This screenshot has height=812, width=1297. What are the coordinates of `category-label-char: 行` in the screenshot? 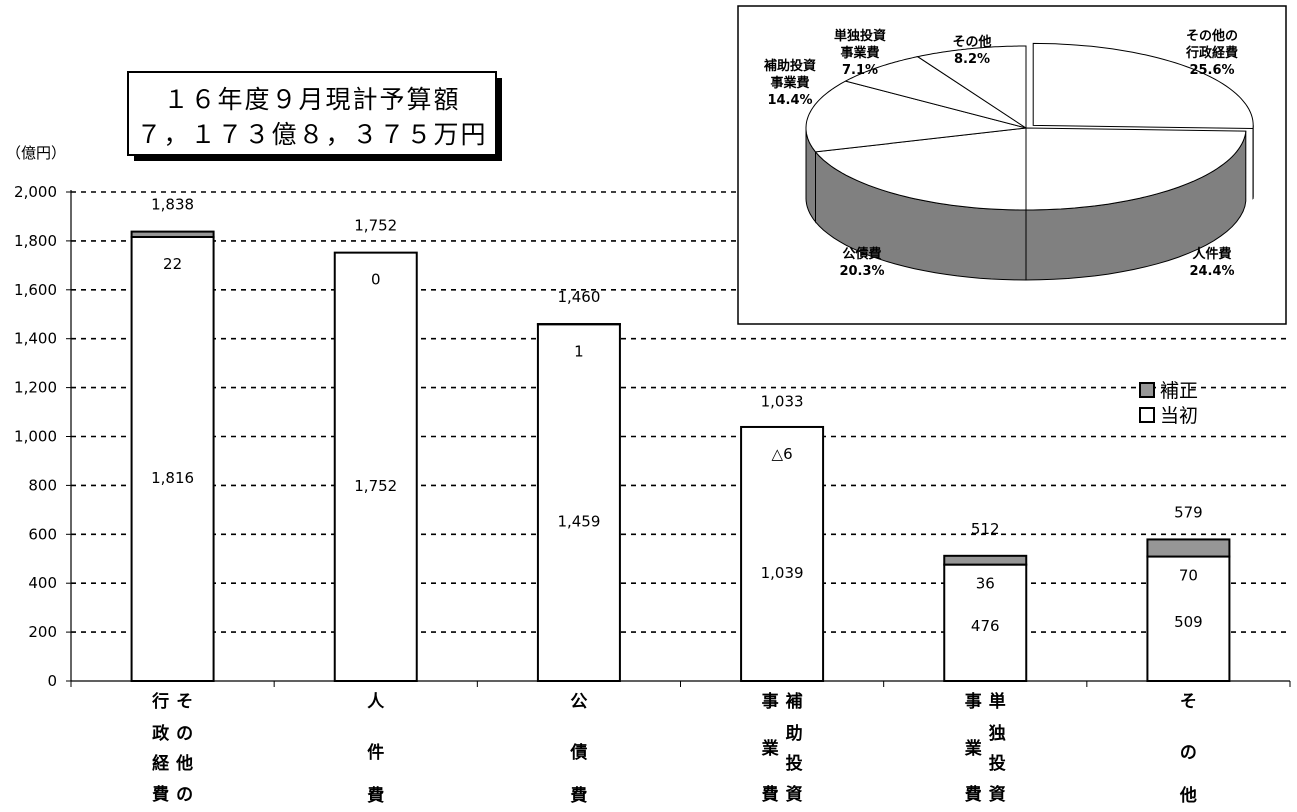 It's located at (160, 701).